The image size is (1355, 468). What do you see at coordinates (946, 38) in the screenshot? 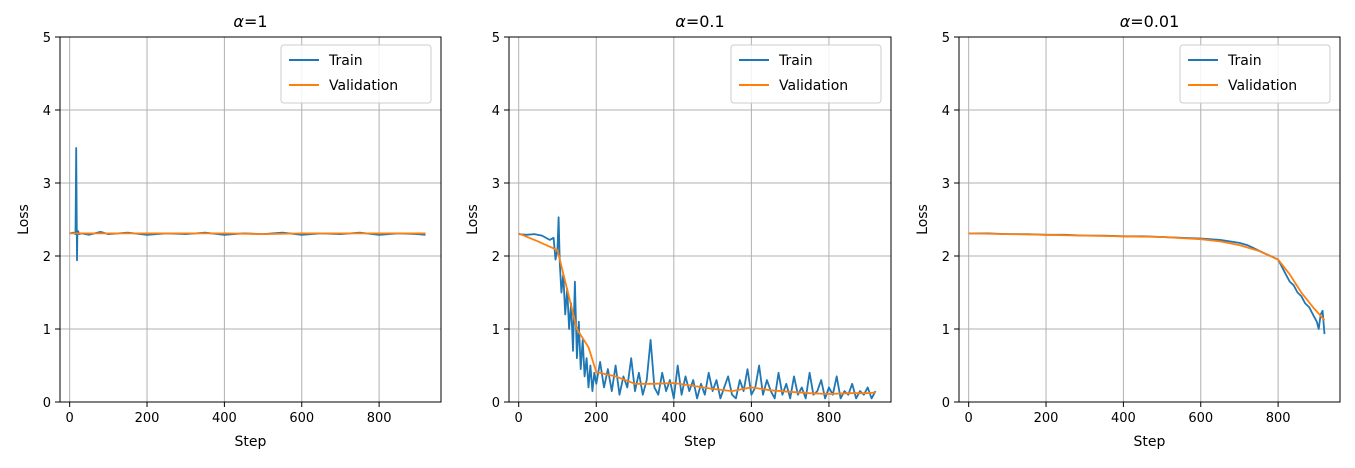
I see `chart-3-y-tick-label-5: 5` at bounding box center [946, 38].